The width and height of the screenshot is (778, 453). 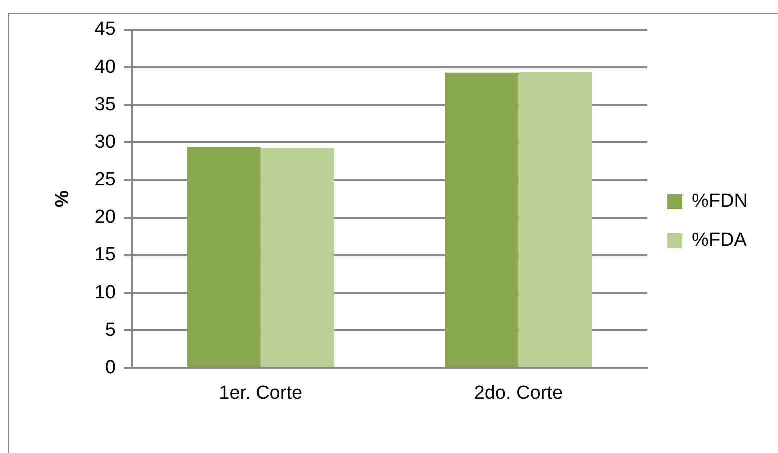 What do you see at coordinates (105, 255) in the screenshot?
I see `y-tick-label: 15` at bounding box center [105, 255].